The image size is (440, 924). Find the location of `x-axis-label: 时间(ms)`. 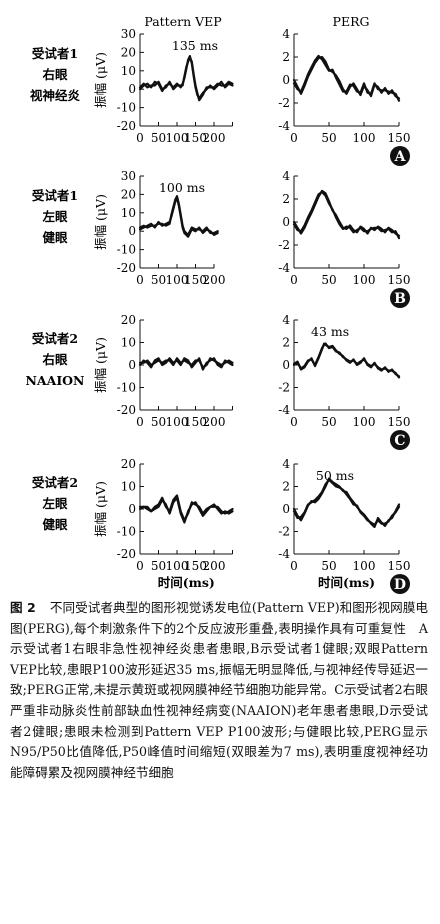

x-axis-label: 时间(ms) is located at coordinates (186, 582).